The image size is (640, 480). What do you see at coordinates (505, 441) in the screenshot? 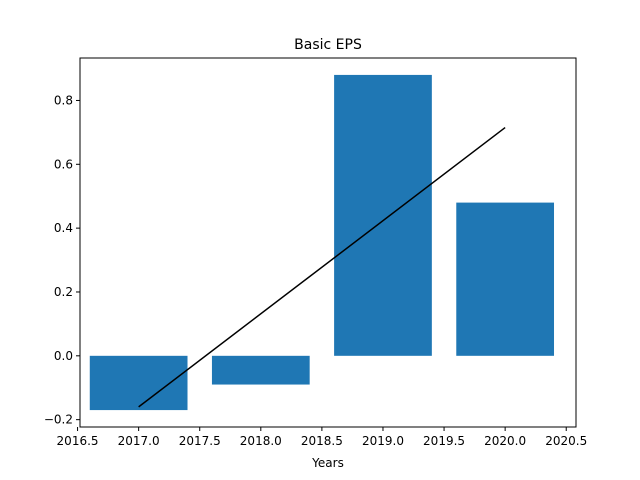
I see `x-tick-label: 2020.0` at bounding box center [505, 441].